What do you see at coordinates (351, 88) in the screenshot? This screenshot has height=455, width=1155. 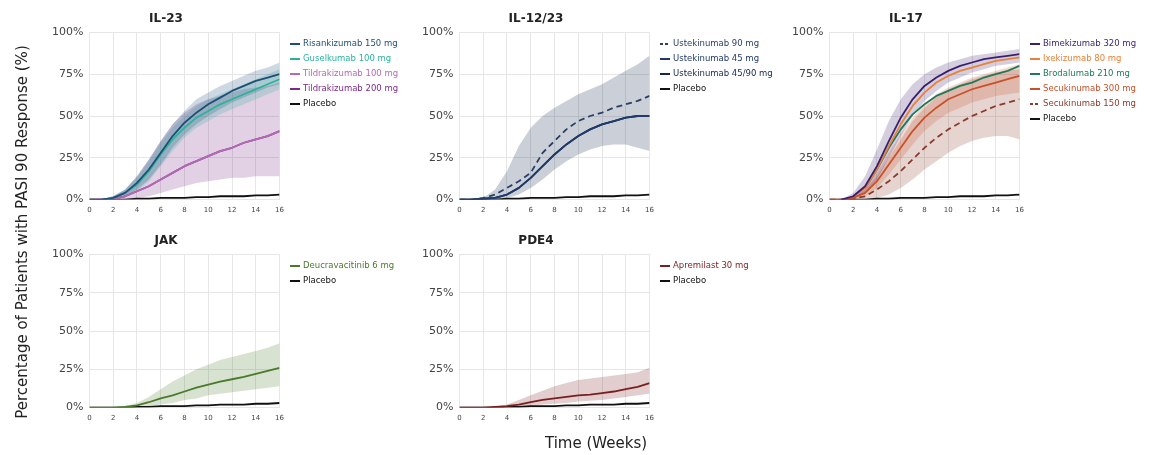 I see `legend-label: Tildrakizumab 200 mg` at bounding box center [351, 88].